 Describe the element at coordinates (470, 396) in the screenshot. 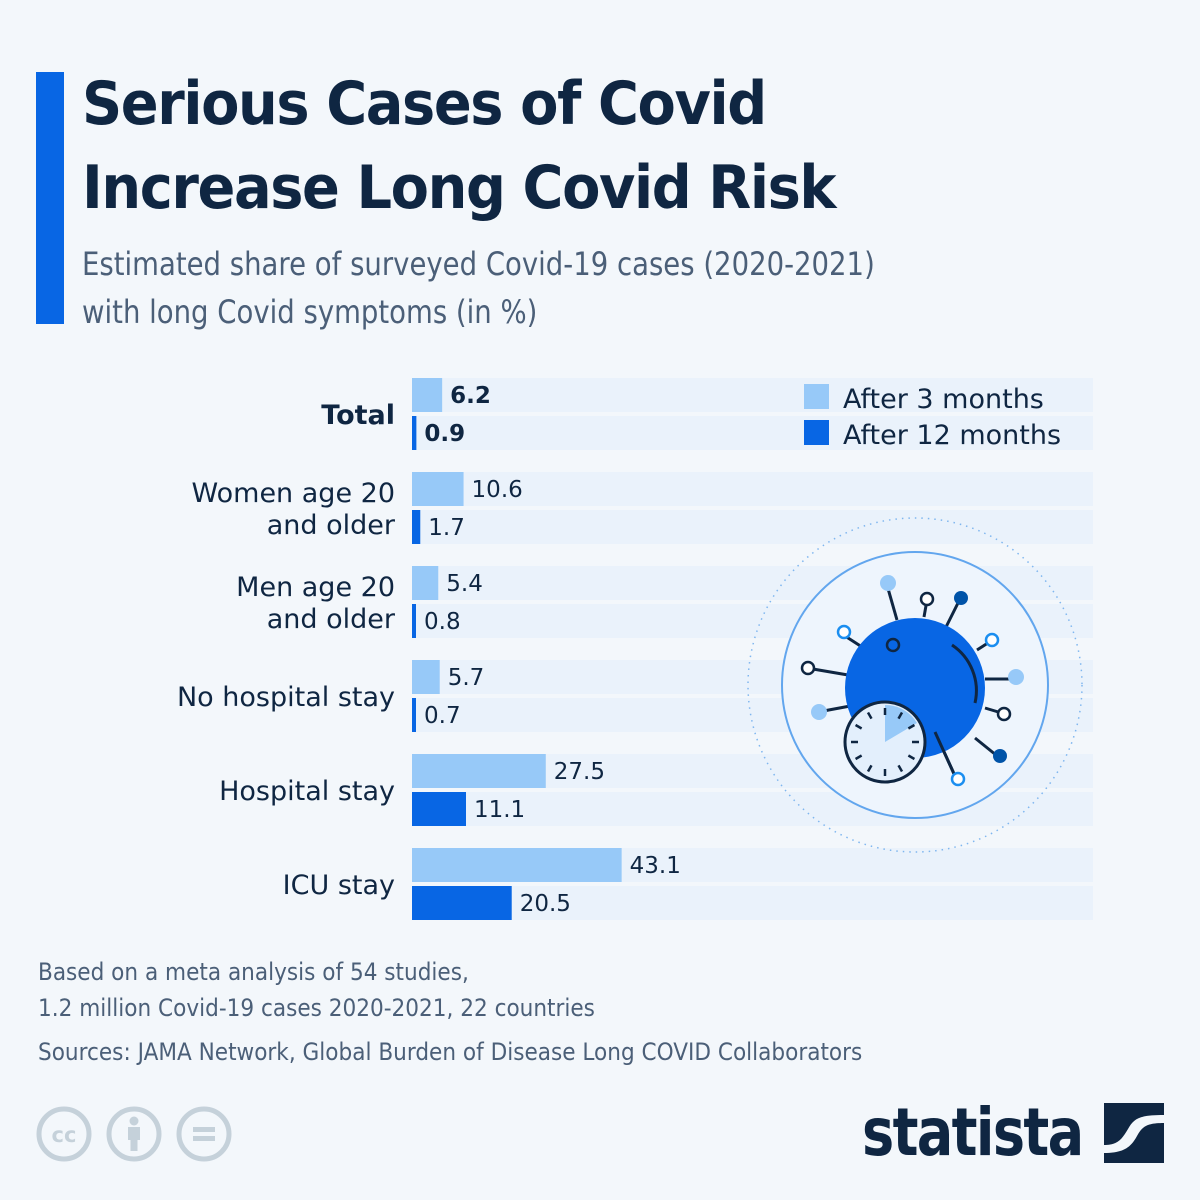

I see `data-label: 6.2` at that location.